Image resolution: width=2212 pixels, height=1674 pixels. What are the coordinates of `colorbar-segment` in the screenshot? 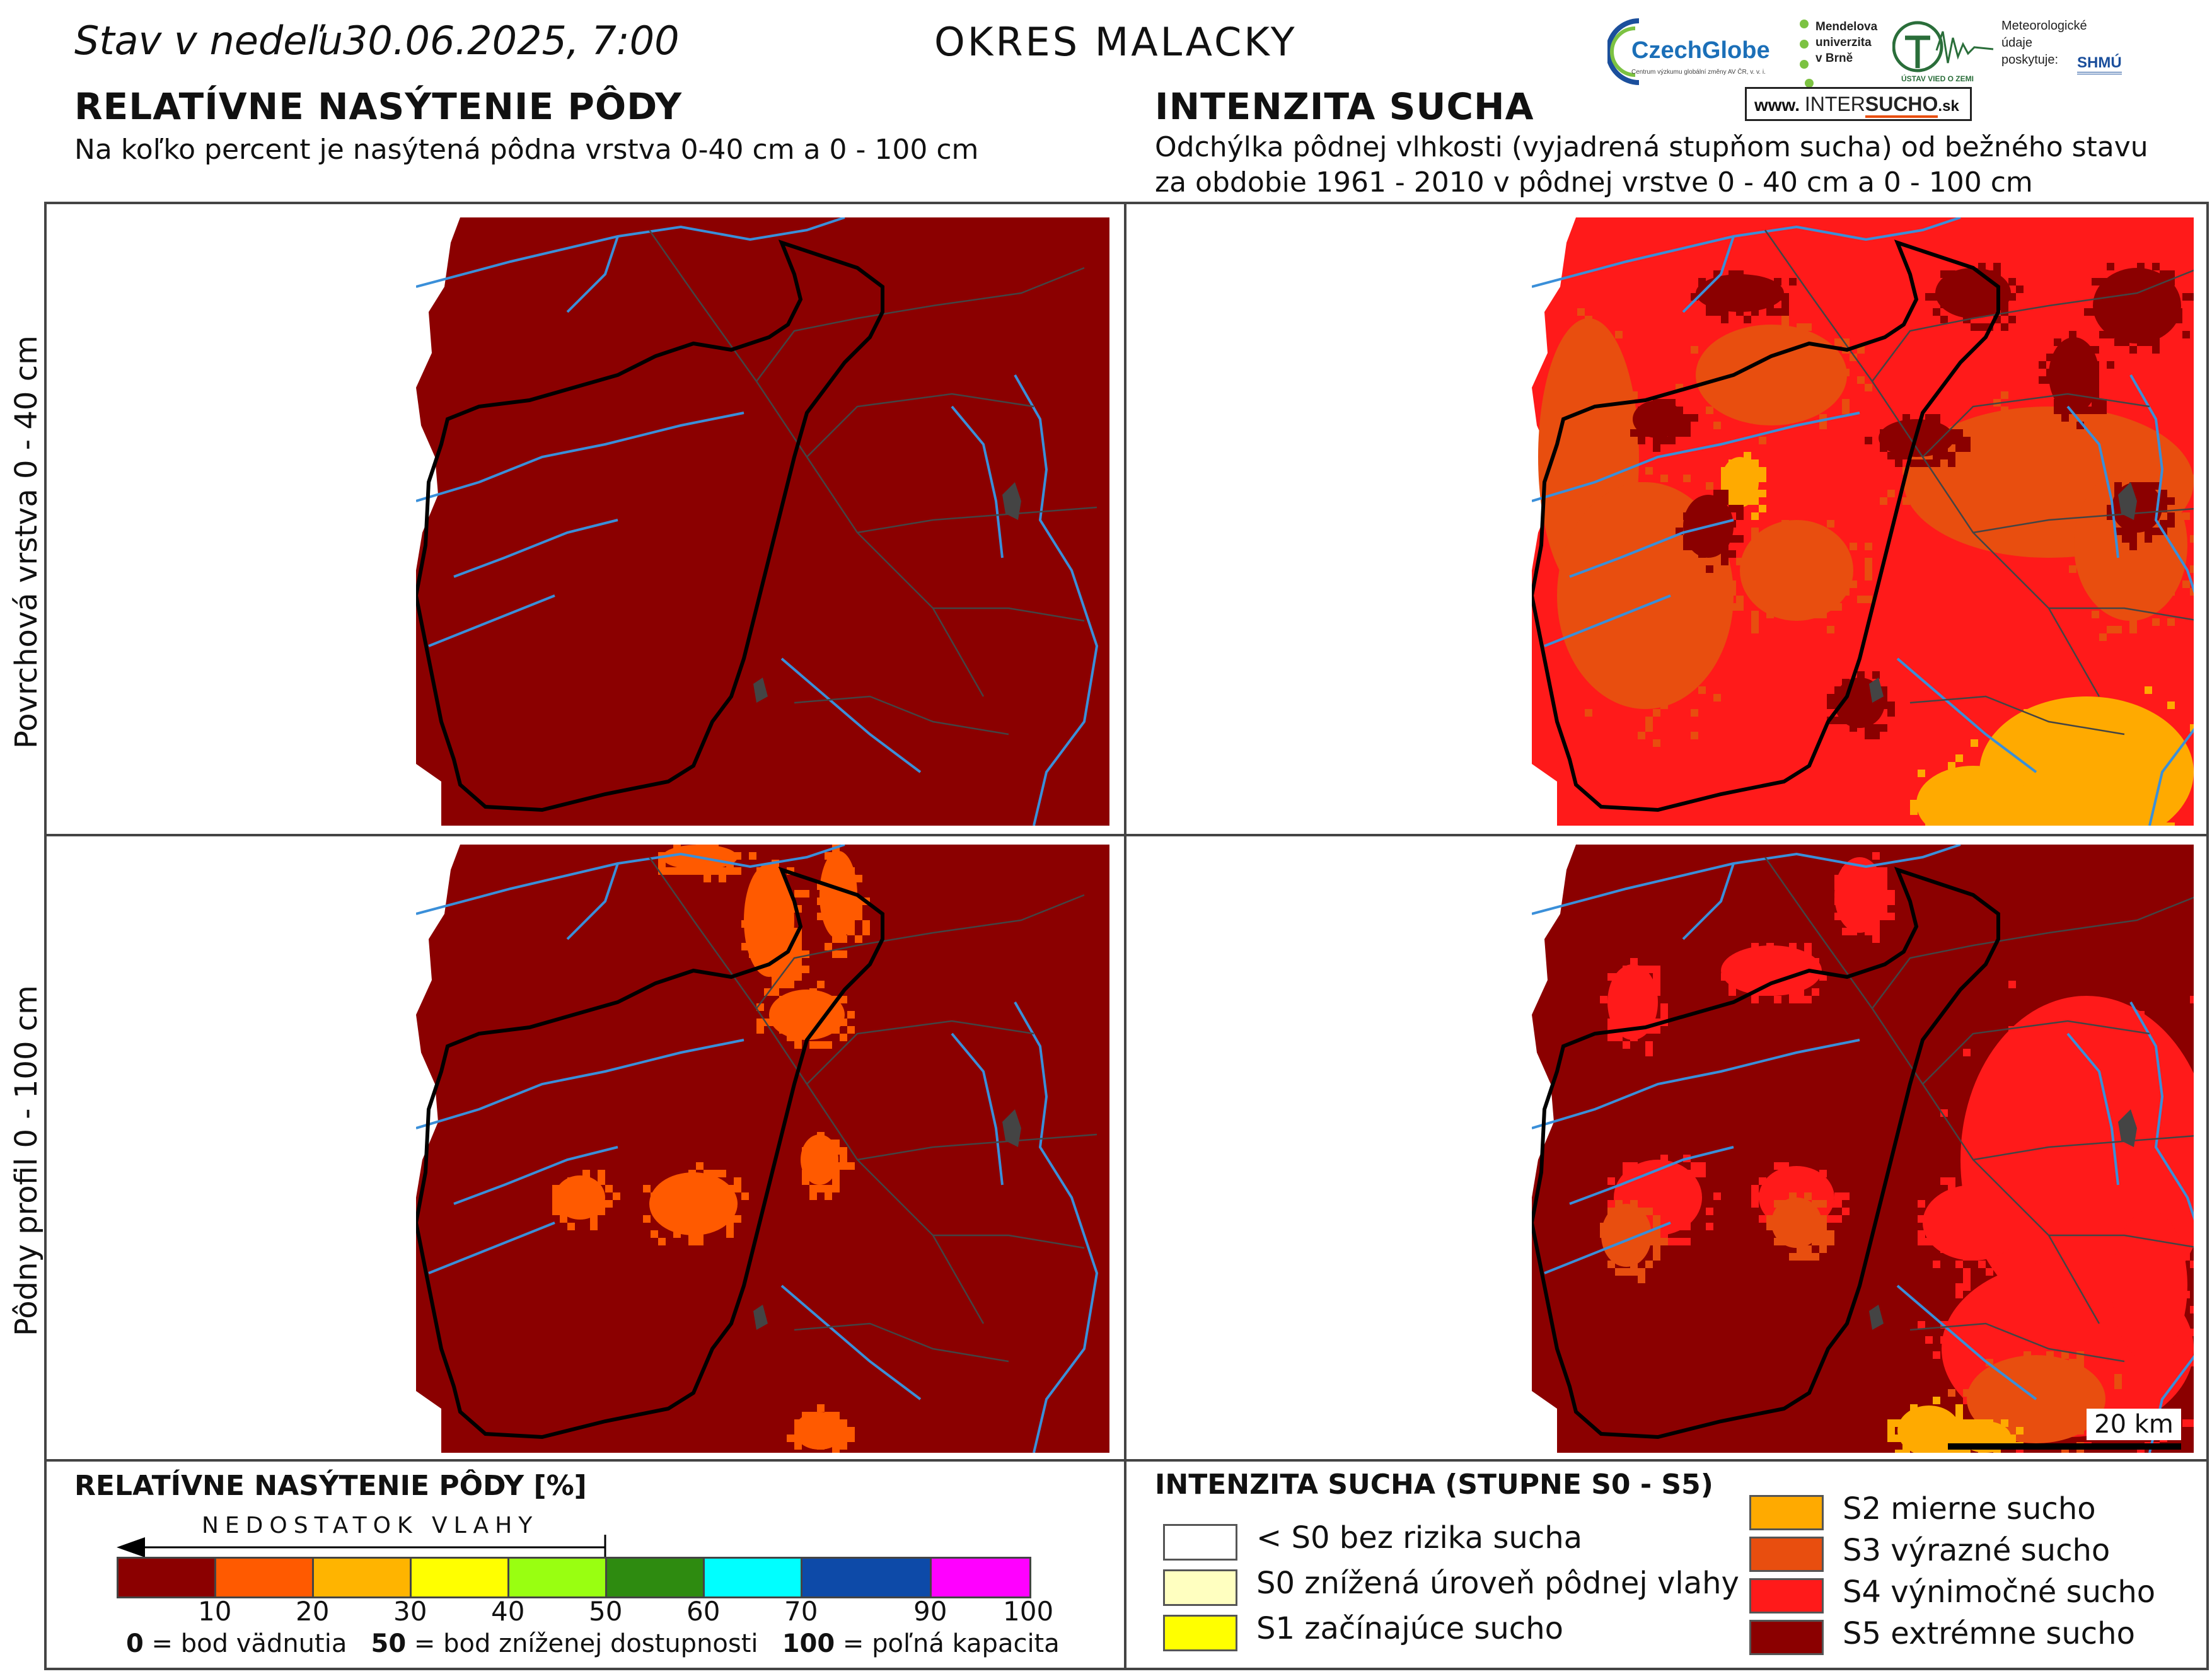 It's located at (265, 1577).